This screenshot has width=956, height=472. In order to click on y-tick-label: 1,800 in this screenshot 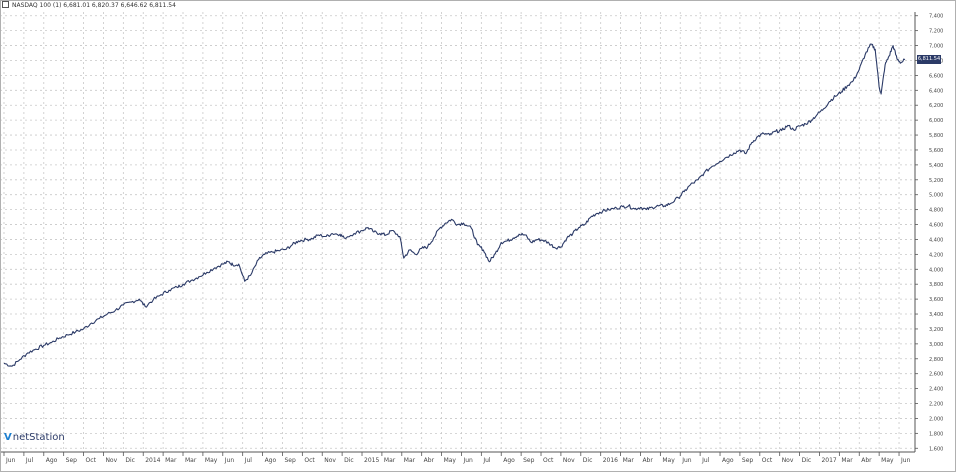, I will do `click(936, 434)`.